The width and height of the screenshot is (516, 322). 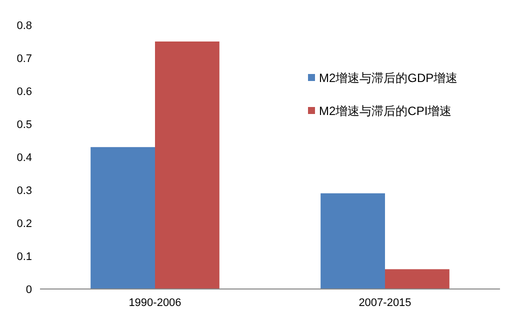 I want to click on y-tick-label: 0.3, so click(x=24, y=190).